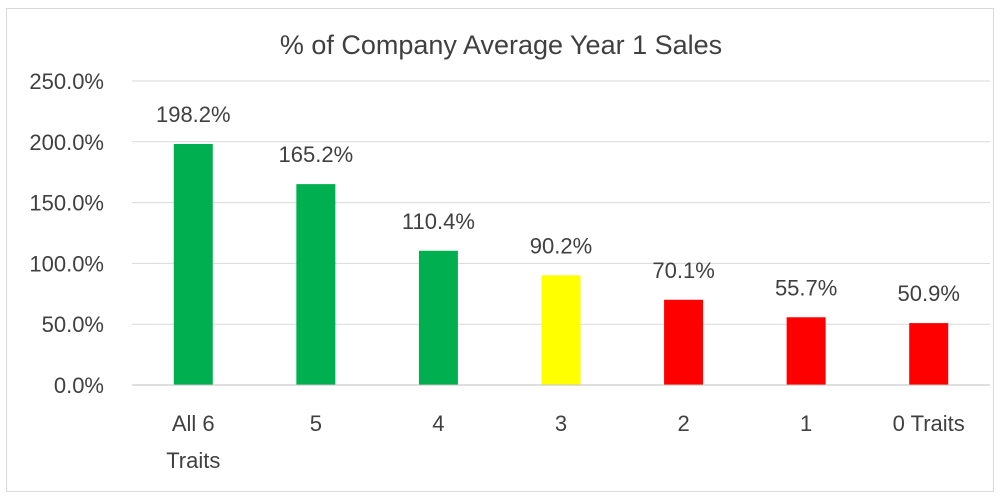 This screenshot has width=1002, height=502. What do you see at coordinates (79, 385) in the screenshot?
I see `y-tick-label: 0.0%` at bounding box center [79, 385].